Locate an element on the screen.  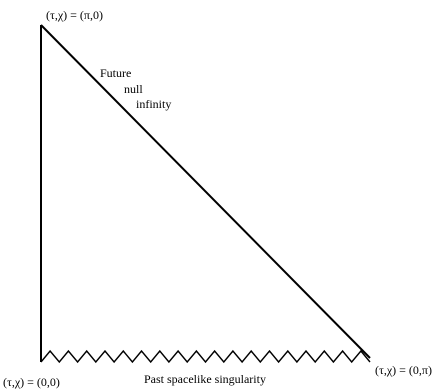
null-label: null is located at coordinates (133, 89).